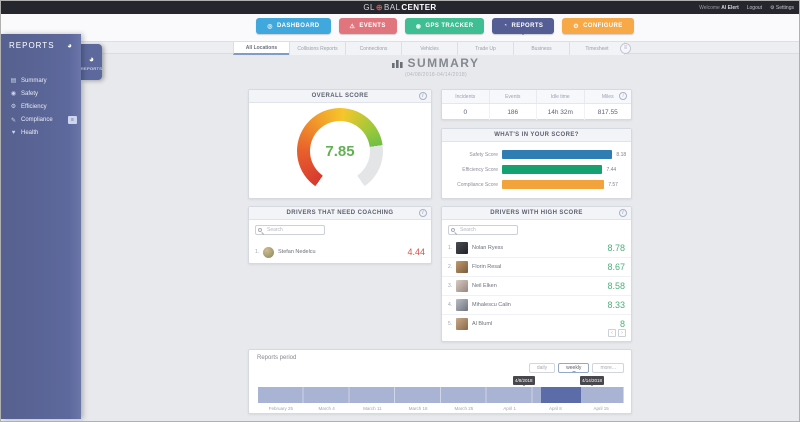 The image size is (800, 422). What do you see at coordinates (436, 75) in the screenshot?
I see `date-range: (04/08/2018-04/14/2018)` at bounding box center [436, 75].